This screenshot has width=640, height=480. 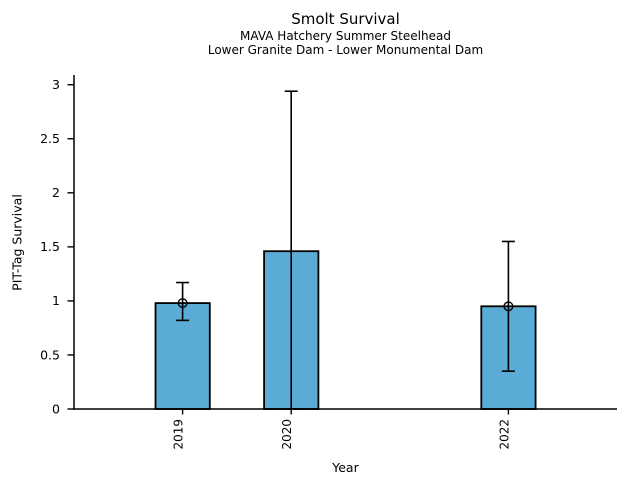 I want to click on y-tick-label-0: 0, so click(x=56, y=408).